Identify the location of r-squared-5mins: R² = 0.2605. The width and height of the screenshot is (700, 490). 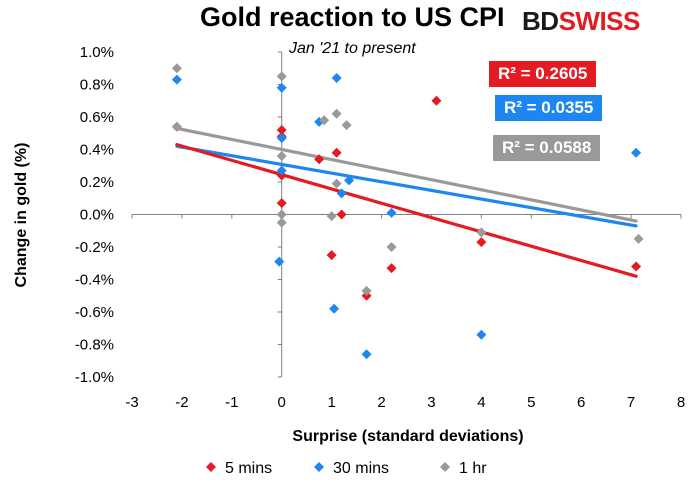
(543, 74).